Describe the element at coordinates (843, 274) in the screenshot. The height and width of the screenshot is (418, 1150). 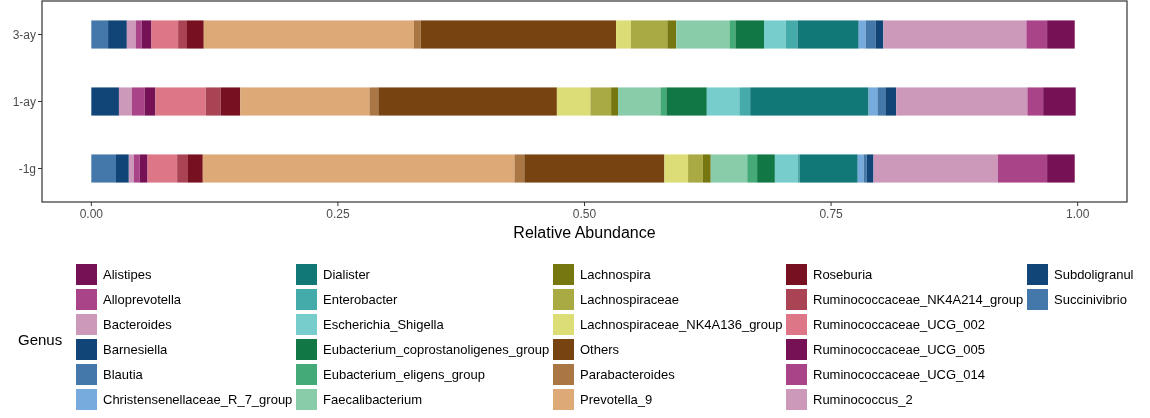
I see `legend-label: Roseburia` at that location.